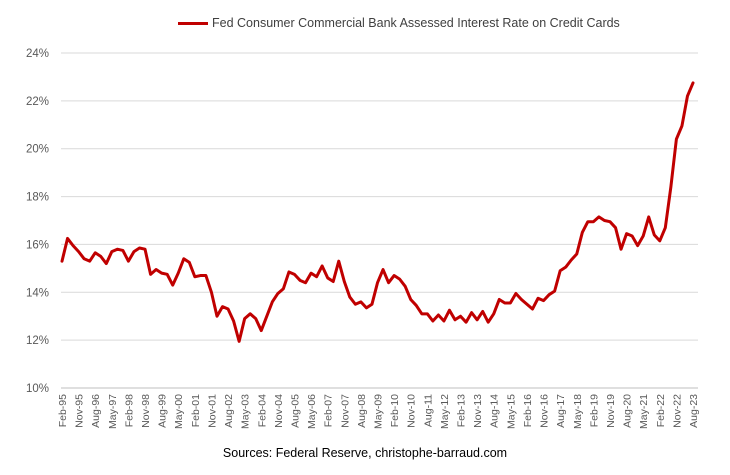  Describe the element at coordinates (578, 411) in the screenshot. I see `x-tick-label: May-18` at that location.